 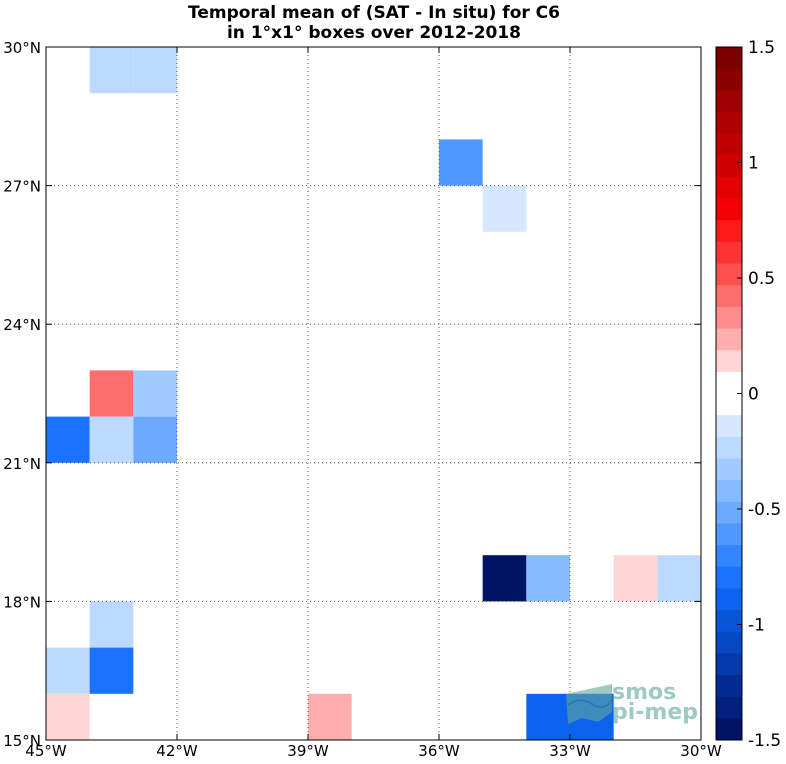 What do you see at coordinates (655, 712) in the screenshot?
I see `watermark-line-2: pi-mep` at bounding box center [655, 712].